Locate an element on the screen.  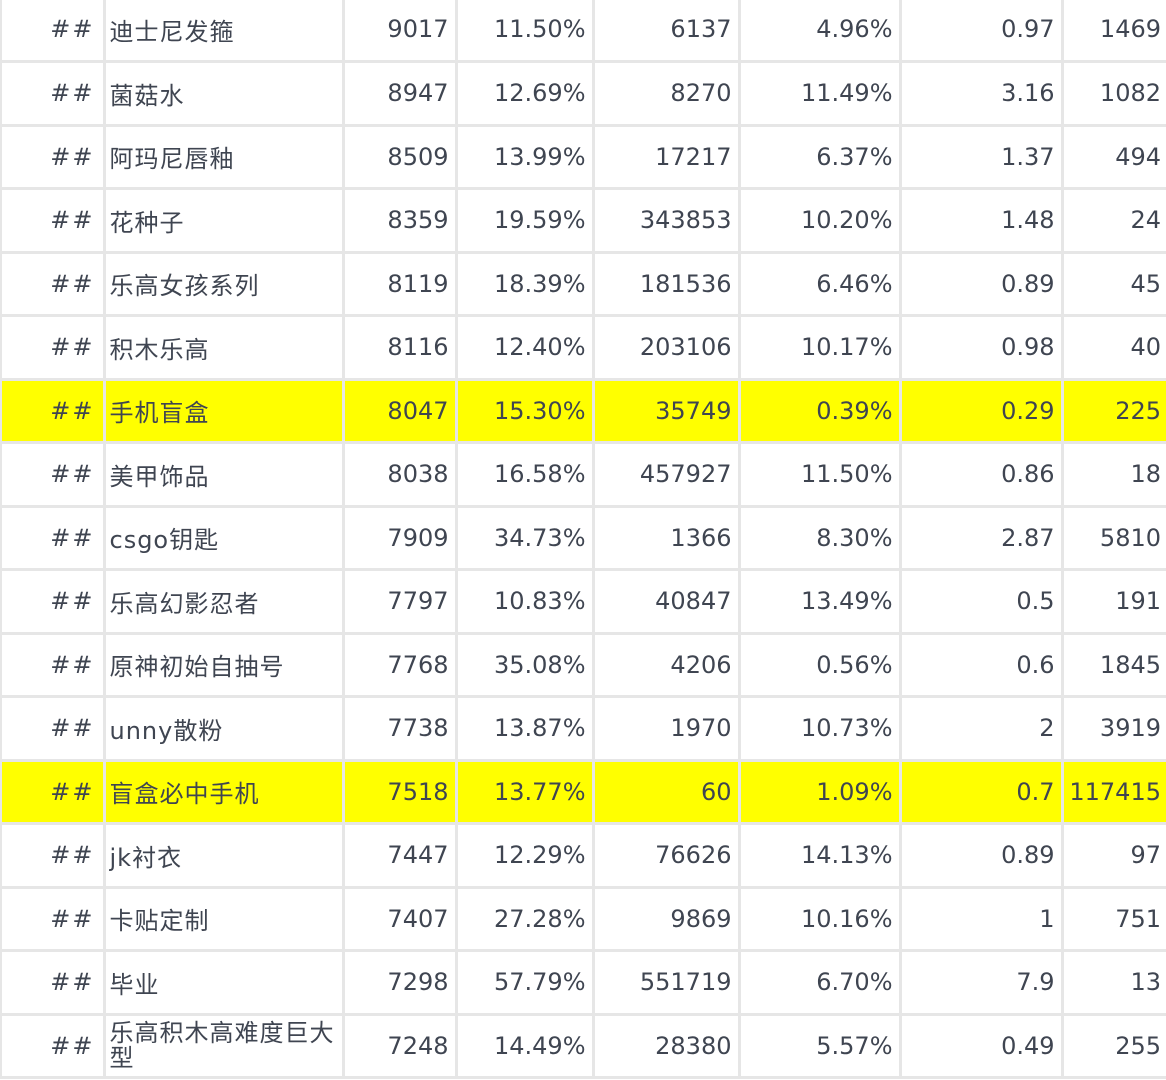
percent-cell-4: 0.56% is located at coordinates (818, 665).